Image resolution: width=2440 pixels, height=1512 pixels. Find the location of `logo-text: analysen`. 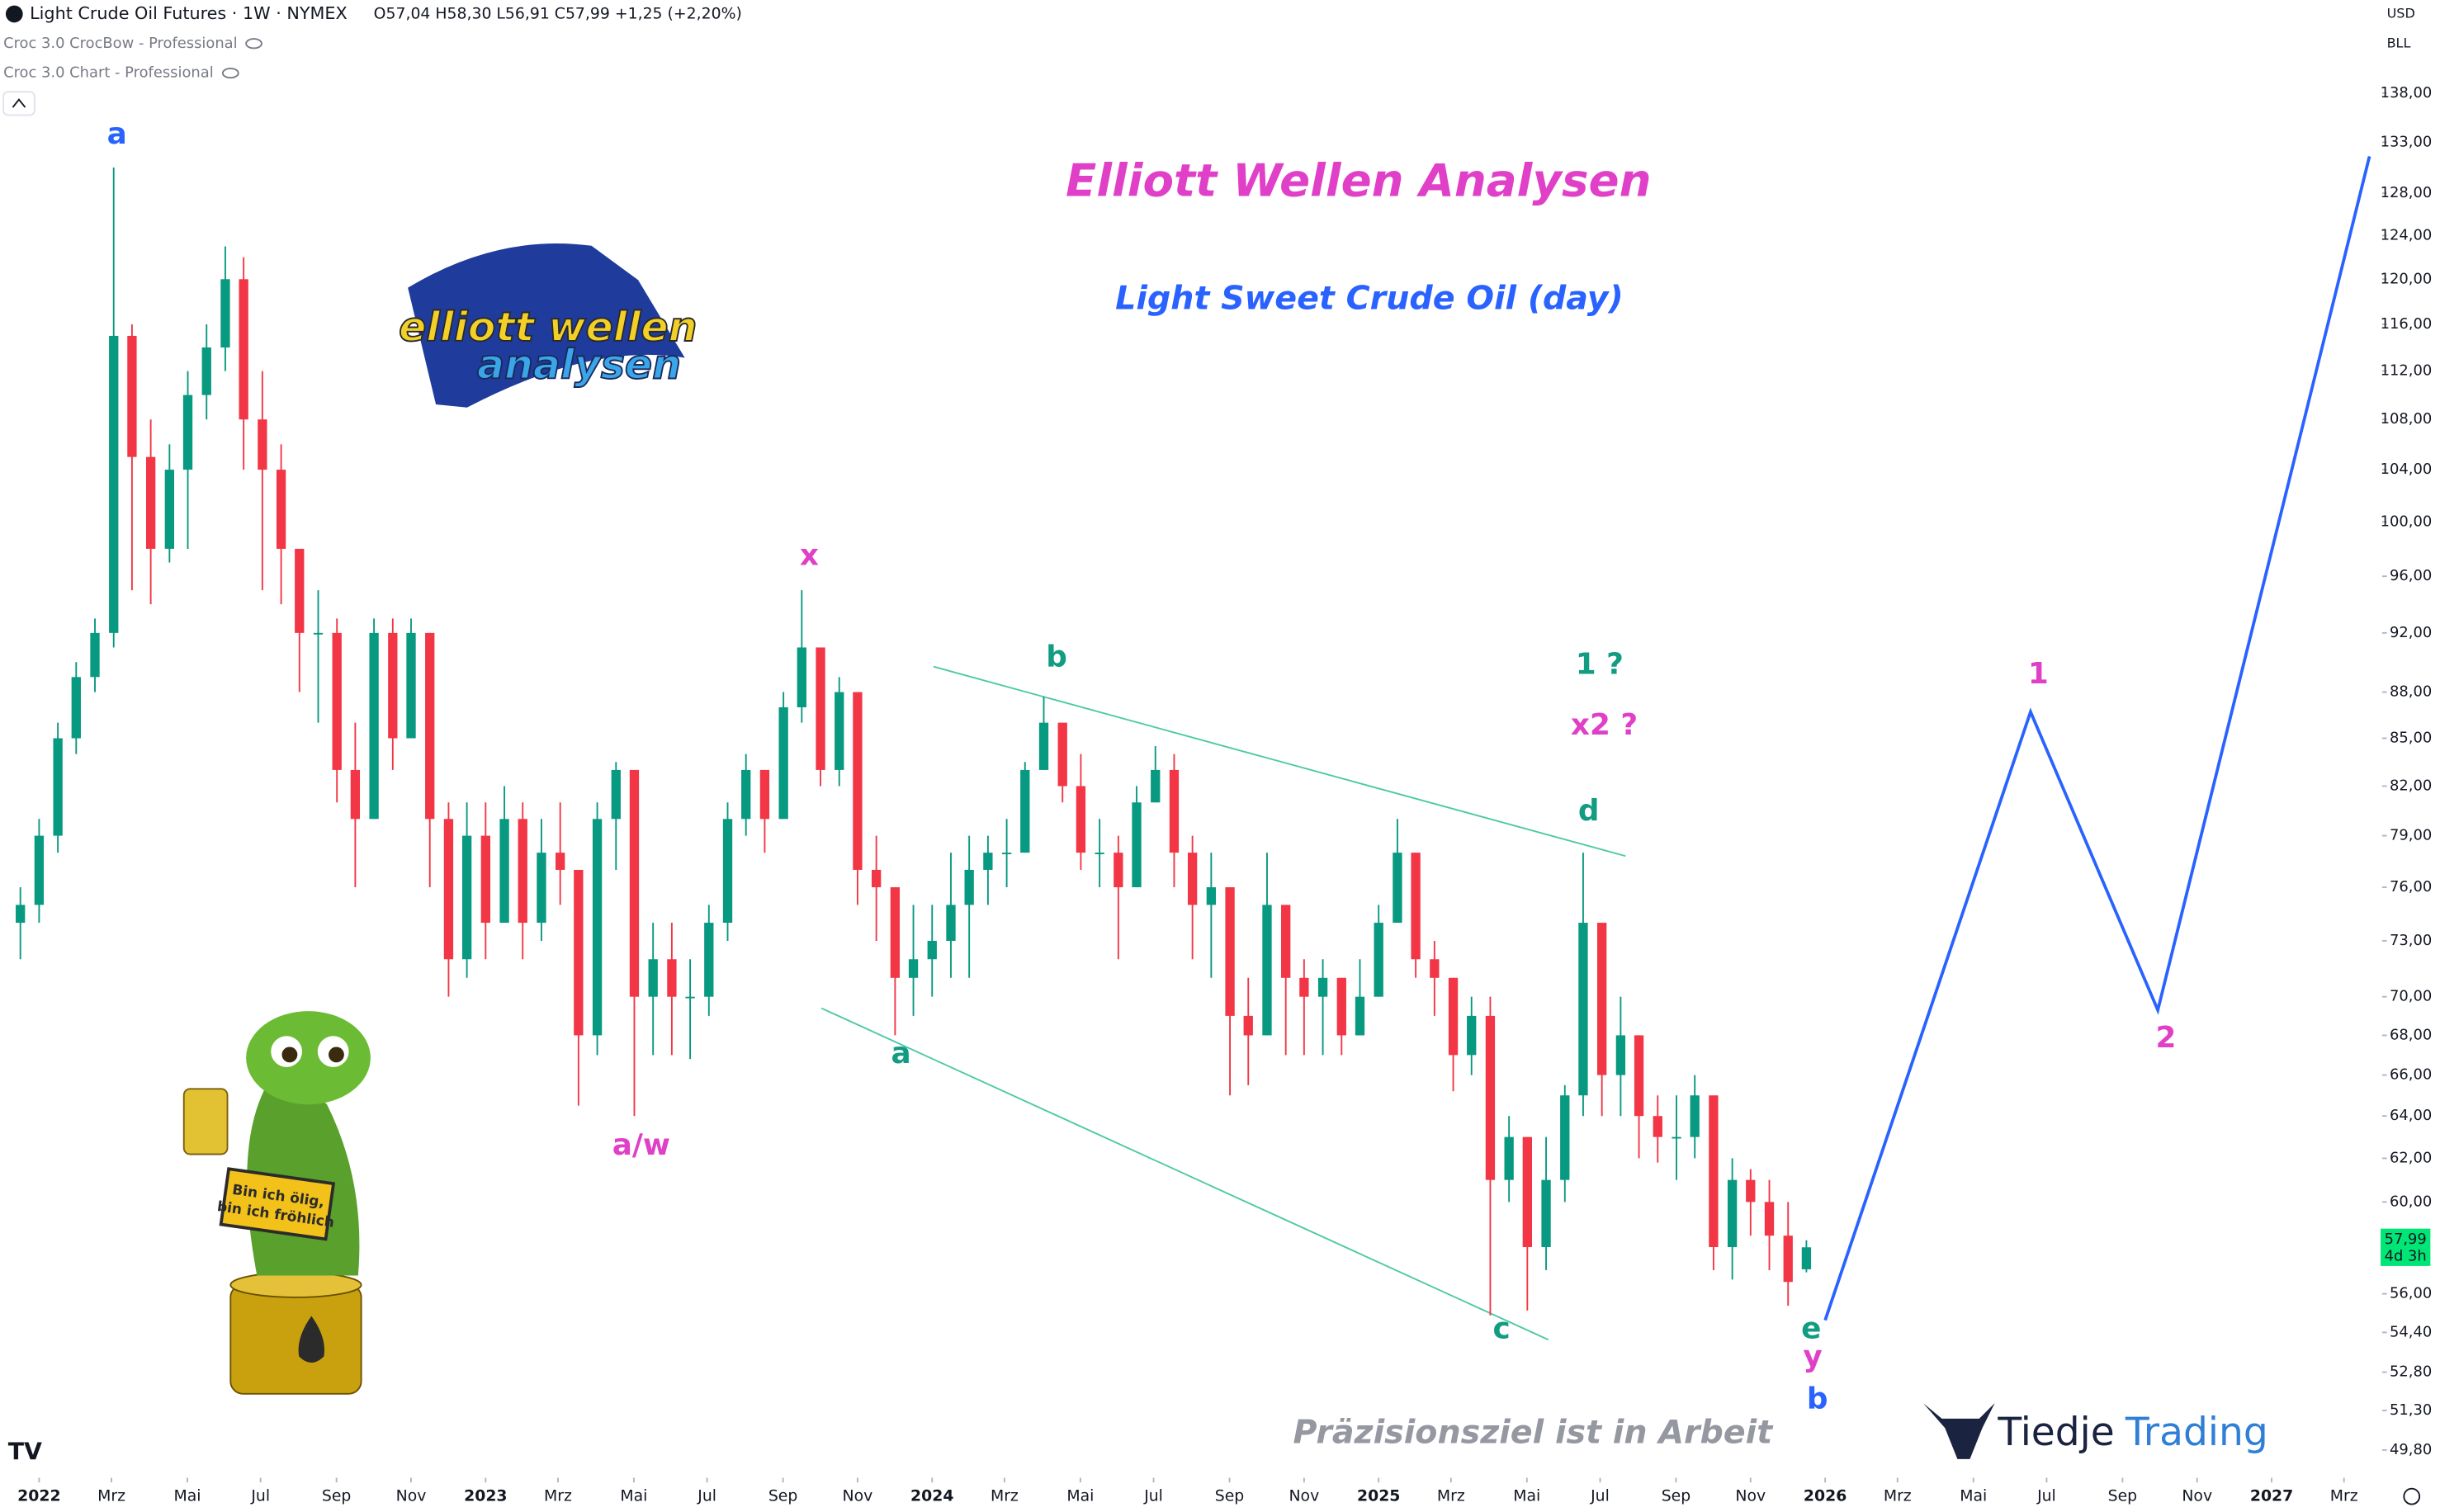

logo-text: analysen is located at coordinates (579, 364).